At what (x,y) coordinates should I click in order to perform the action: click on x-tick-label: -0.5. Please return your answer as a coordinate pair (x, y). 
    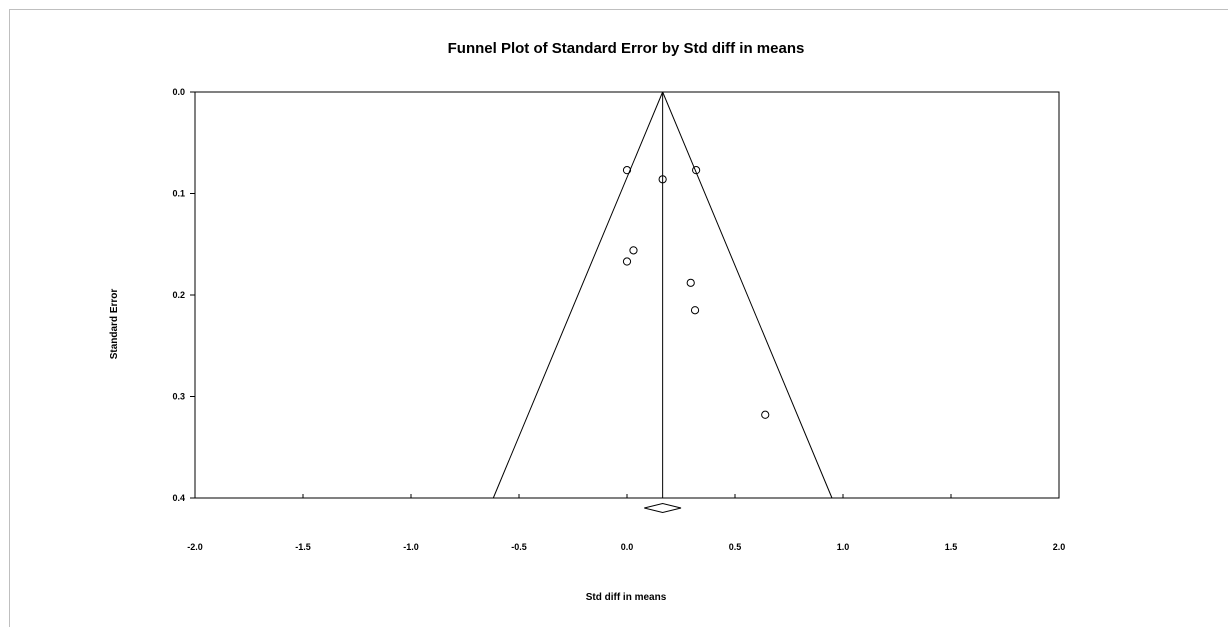
    Looking at the image, I should click on (519, 547).